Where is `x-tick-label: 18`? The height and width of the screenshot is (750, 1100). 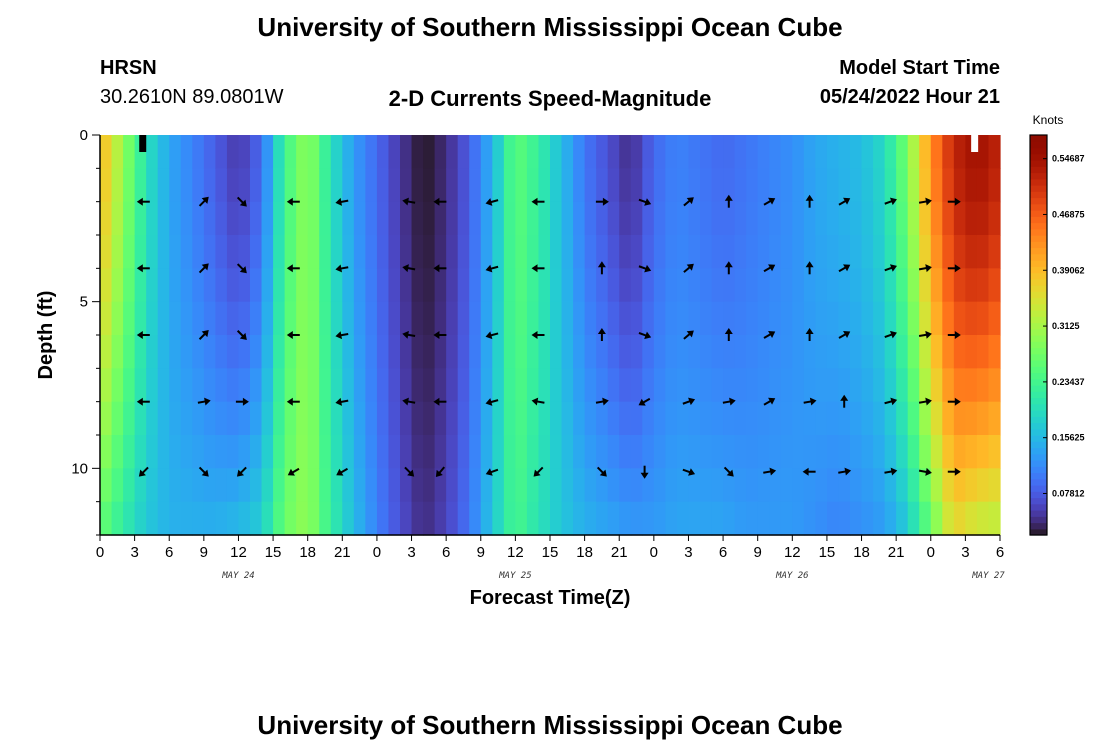
x-tick-label: 18 is located at coordinates (307, 552).